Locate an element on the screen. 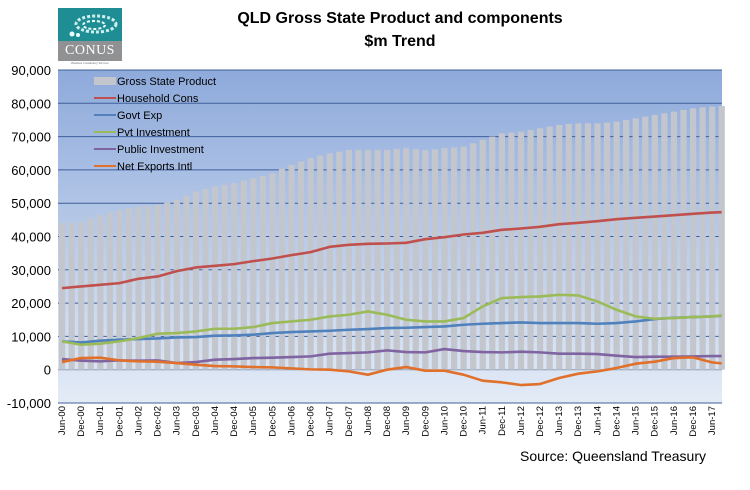 This screenshot has height=490, width=750. logo-subtext: Business Consultancy Services is located at coordinates (90, 63).